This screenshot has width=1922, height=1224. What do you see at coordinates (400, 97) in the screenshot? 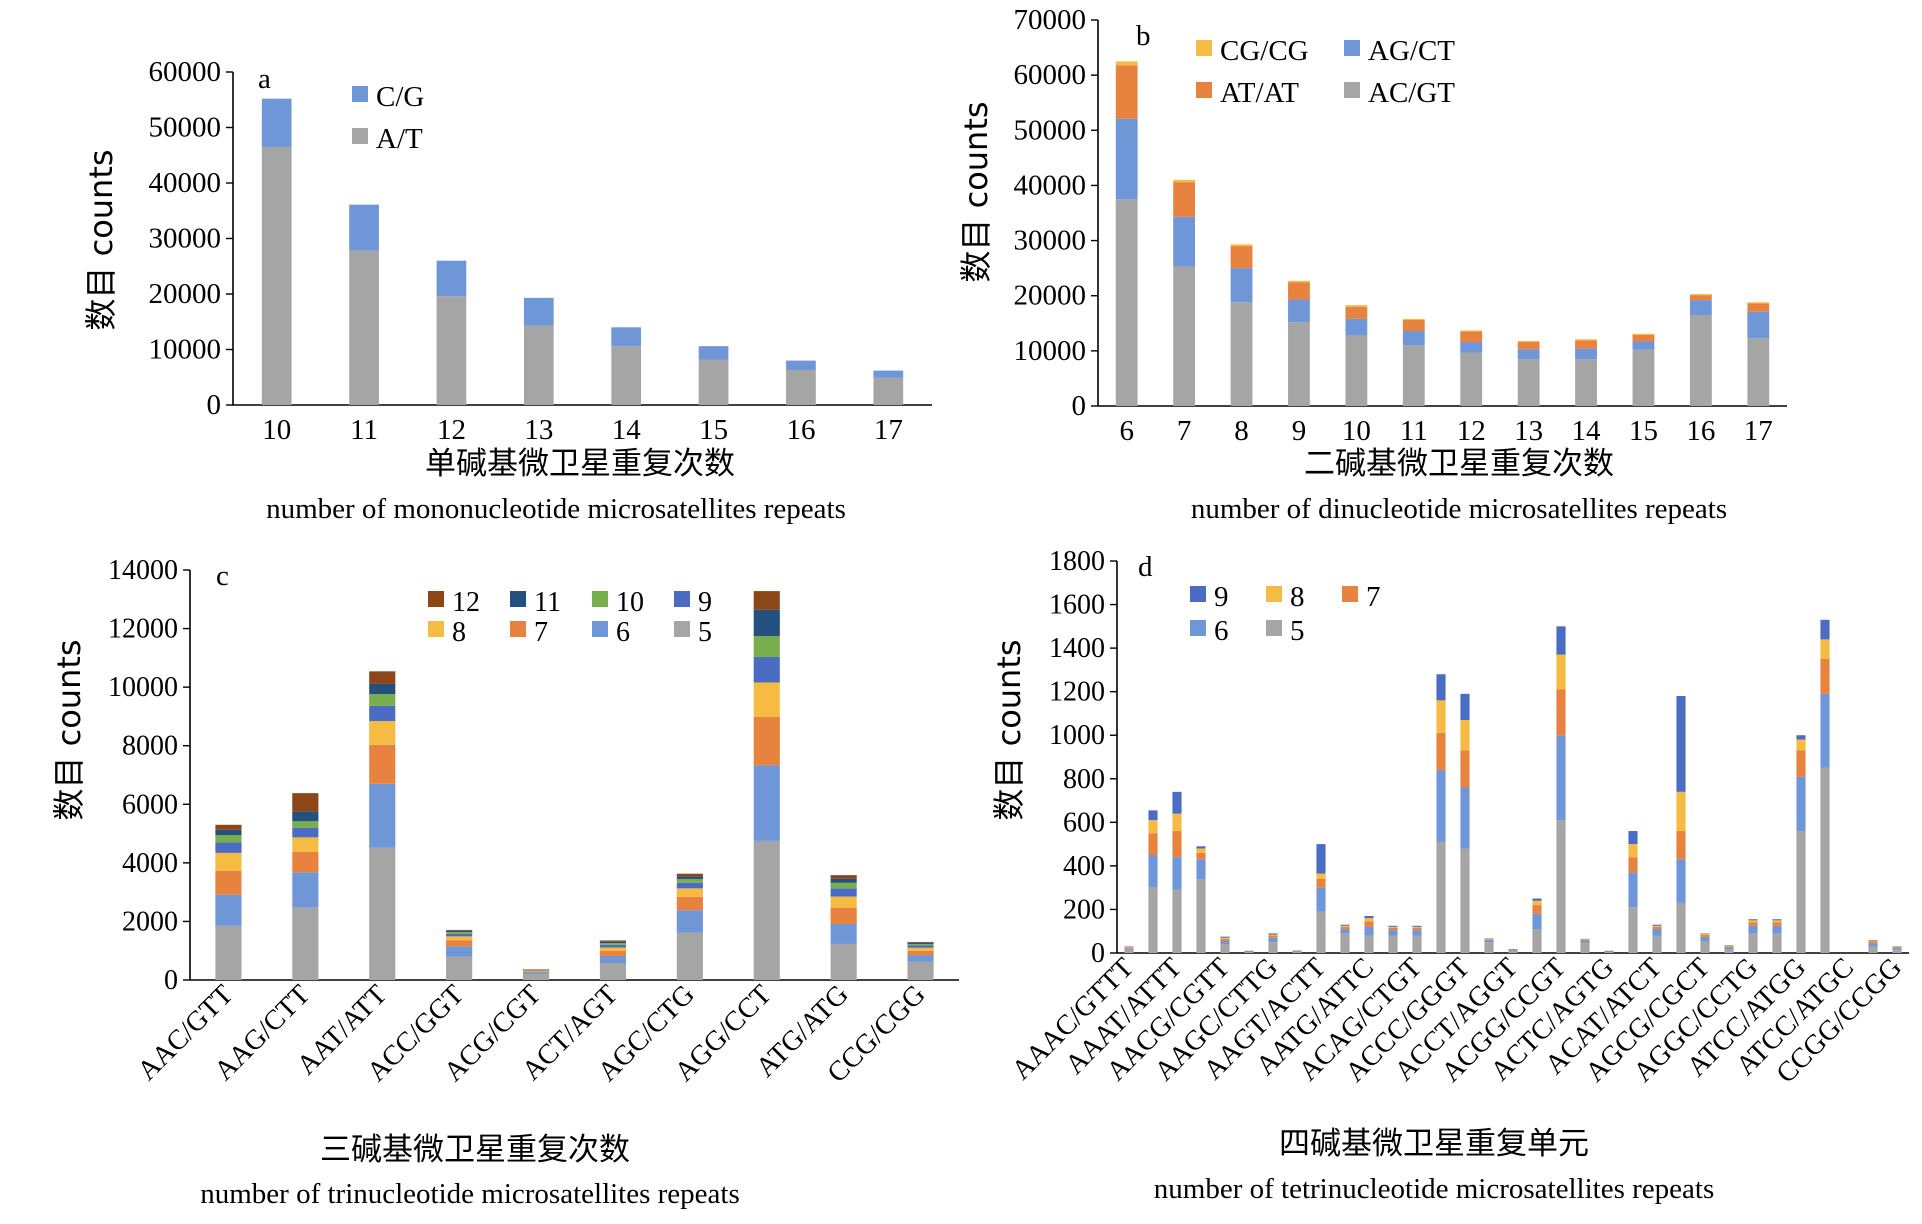
I see `legend-label: C/G` at bounding box center [400, 97].